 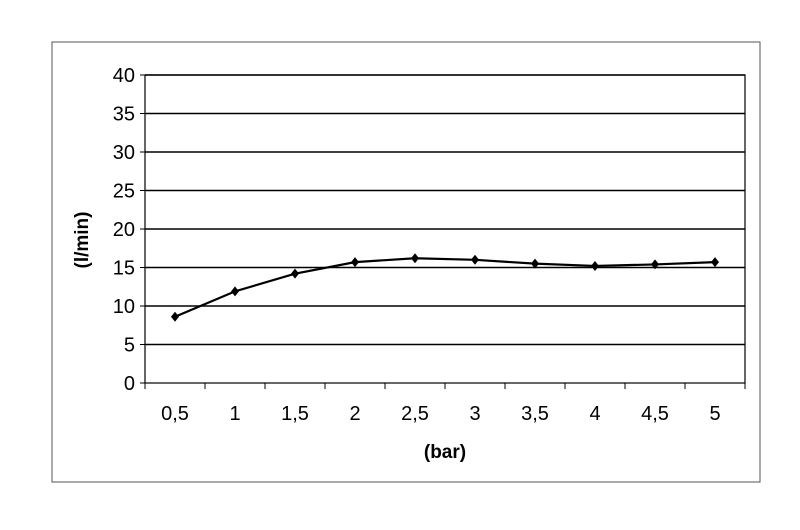 I want to click on x-tick-label: 3,5, so click(x=535, y=414).